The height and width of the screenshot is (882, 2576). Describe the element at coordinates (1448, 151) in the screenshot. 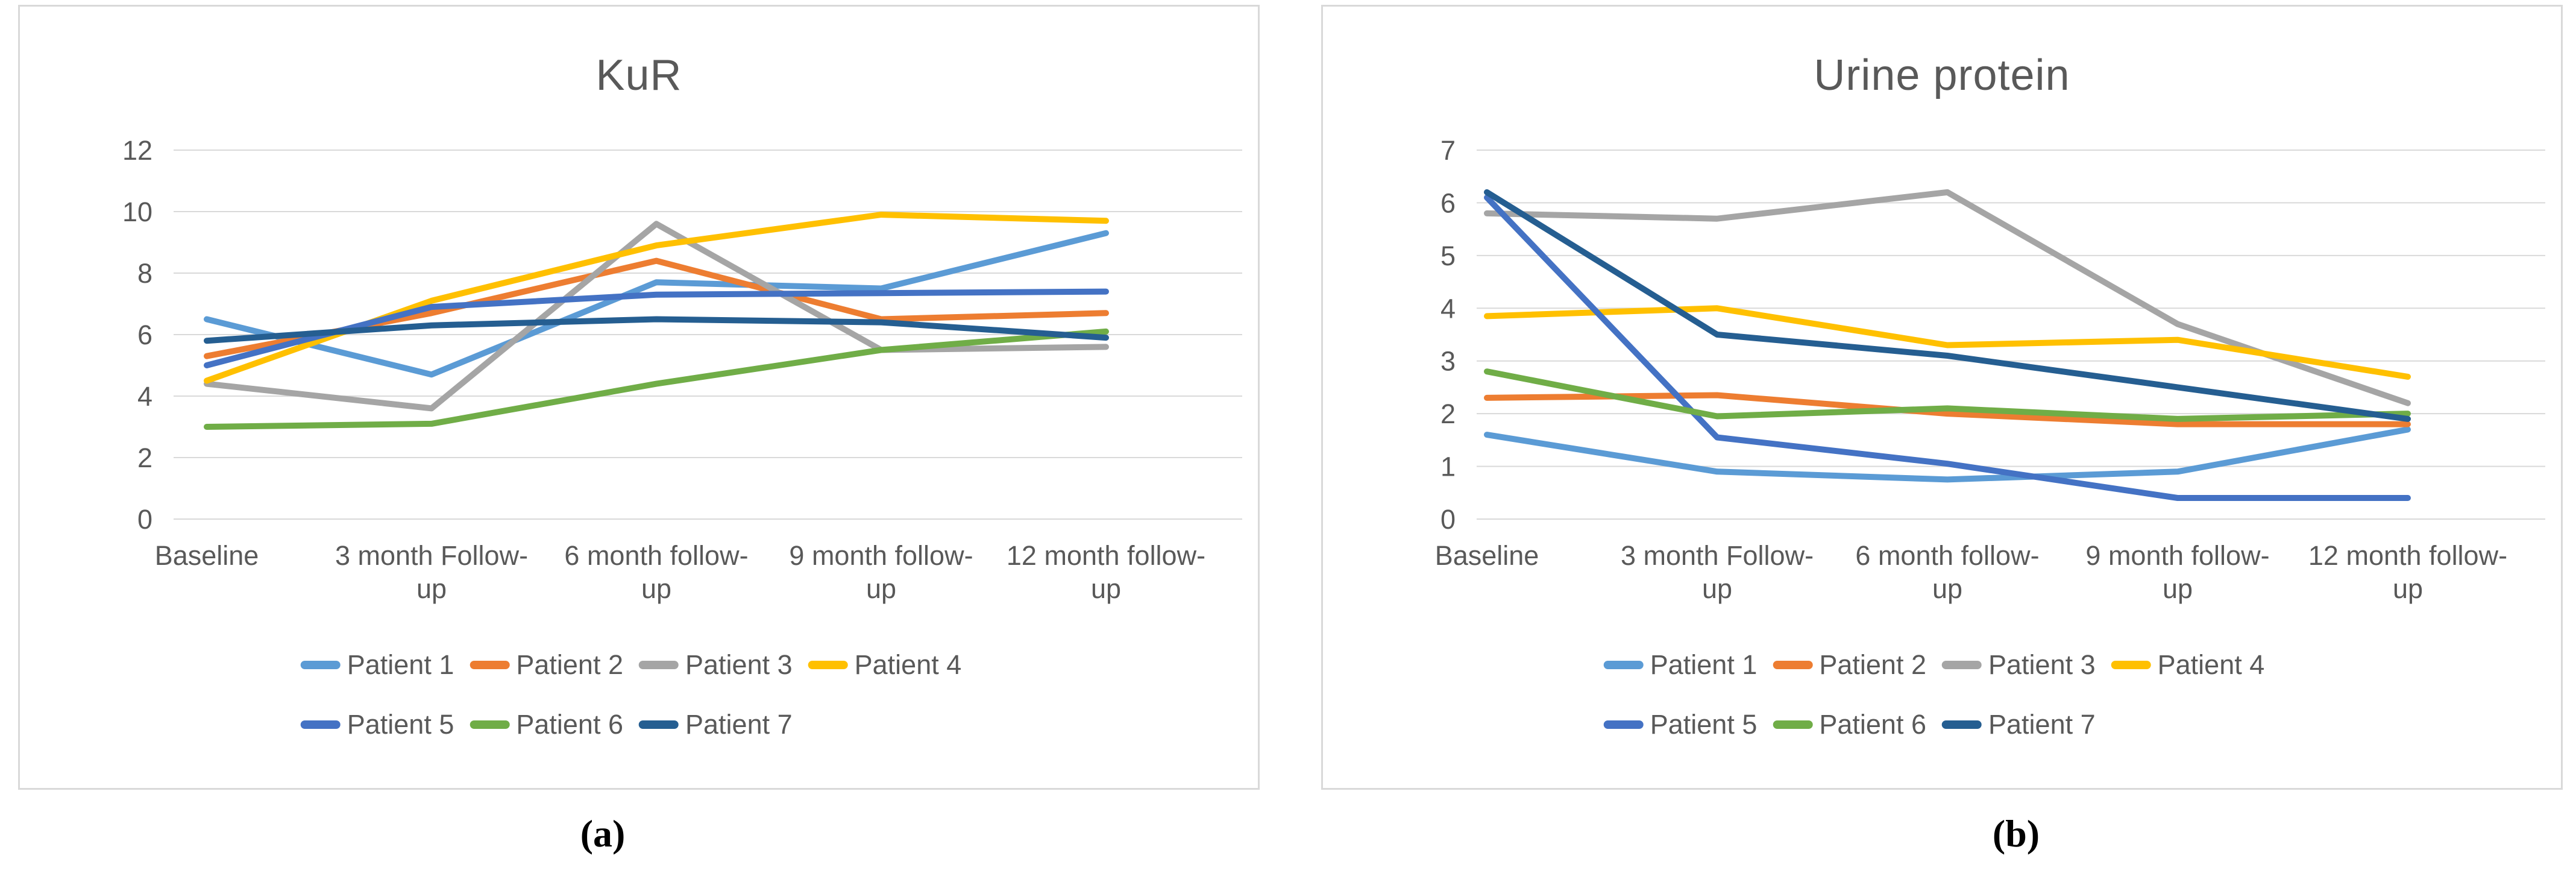

I see `y-axis-tick-label: 7` at that location.